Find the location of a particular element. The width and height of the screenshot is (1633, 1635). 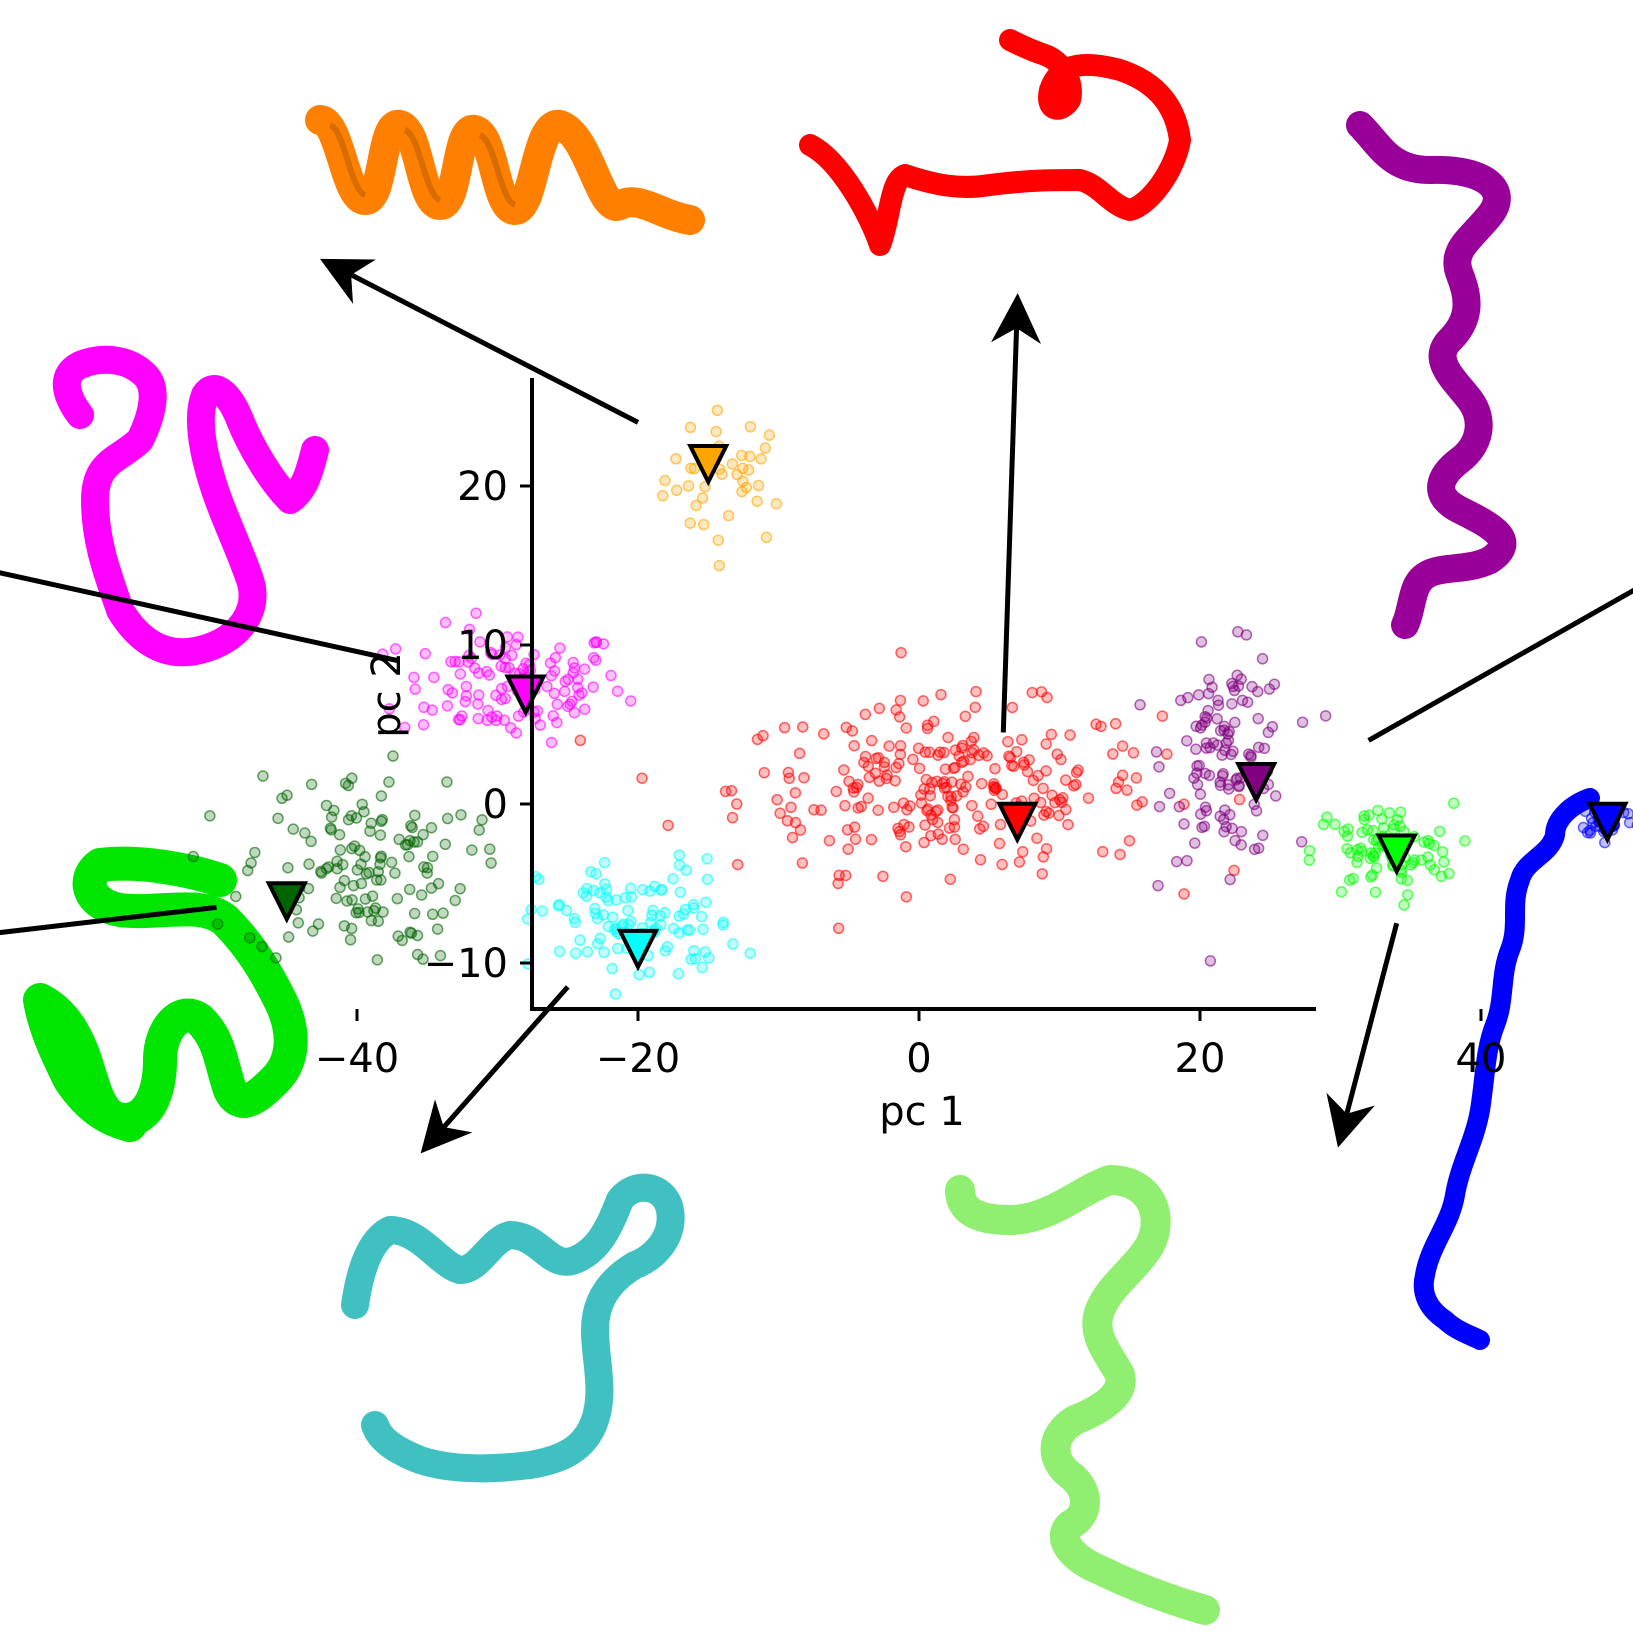

magenta-loop-structure is located at coordinates (190, 506).